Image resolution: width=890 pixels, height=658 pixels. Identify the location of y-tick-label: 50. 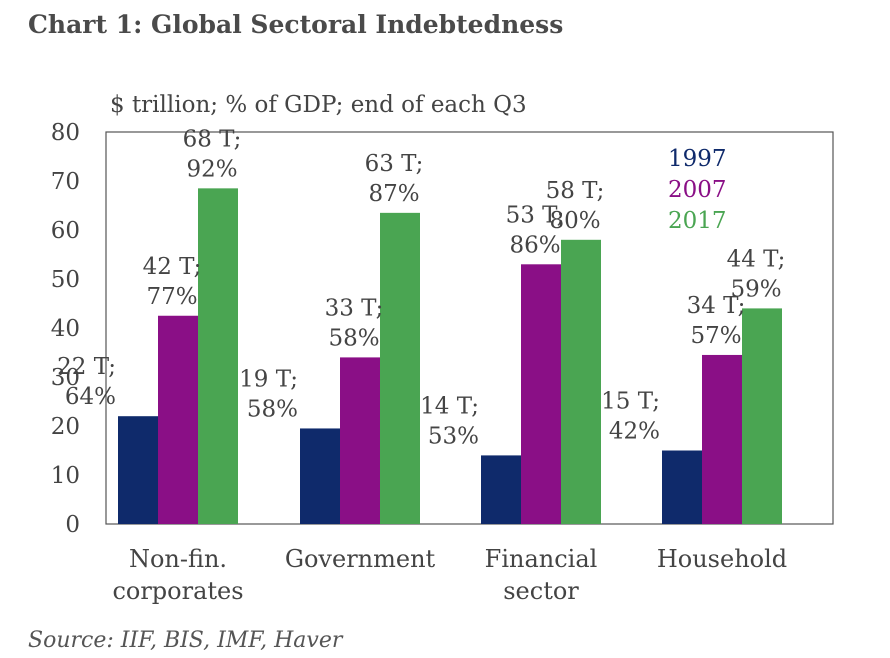
(65, 280).